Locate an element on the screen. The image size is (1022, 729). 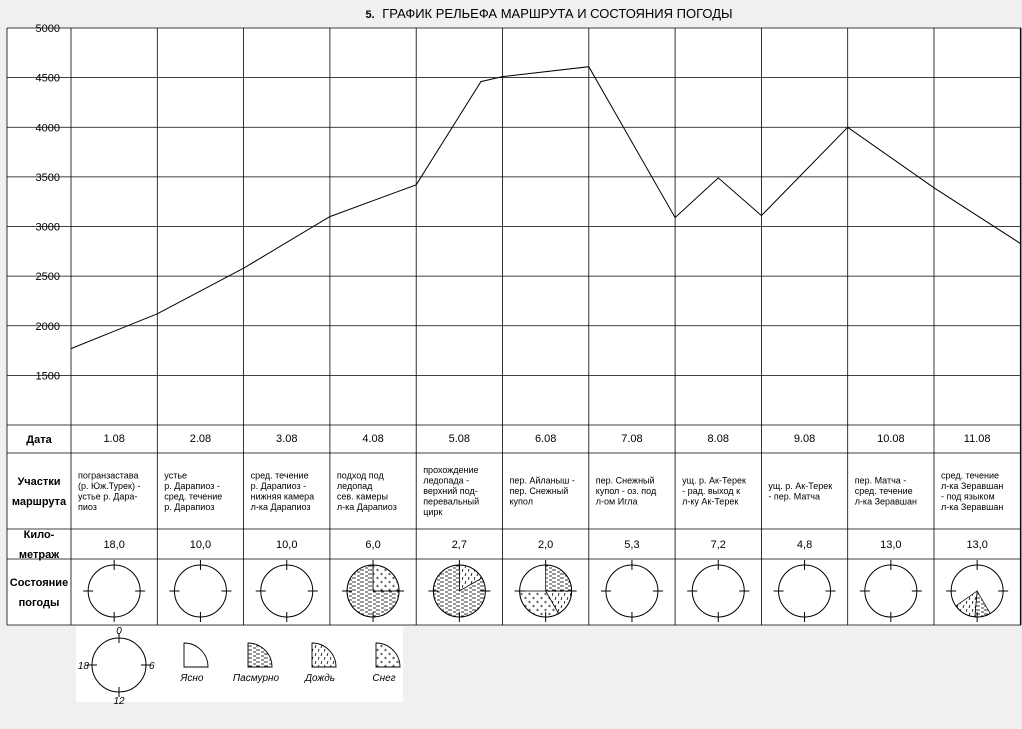
legend-label: Дождь is located at coordinates (319, 678).